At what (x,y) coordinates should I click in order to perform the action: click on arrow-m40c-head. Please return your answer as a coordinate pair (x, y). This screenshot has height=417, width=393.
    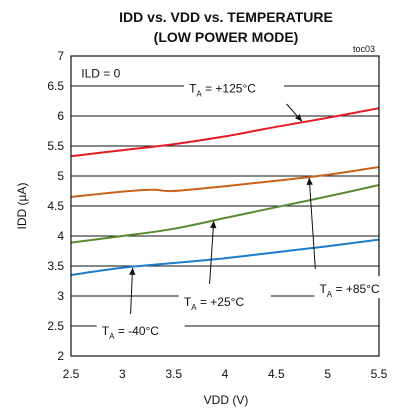
    Looking at the image, I should click on (132, 271).